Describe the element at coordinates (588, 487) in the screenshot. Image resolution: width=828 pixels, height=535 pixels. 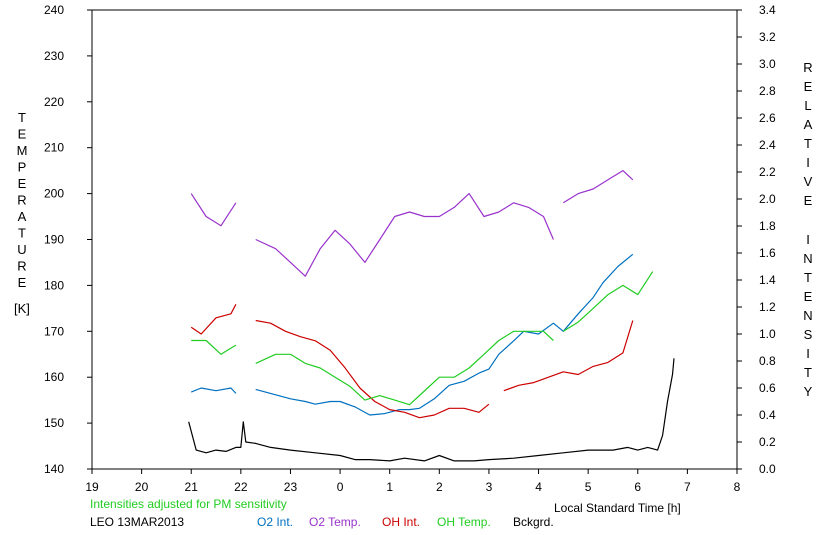
I see `x-tick-label: 5` at that location.